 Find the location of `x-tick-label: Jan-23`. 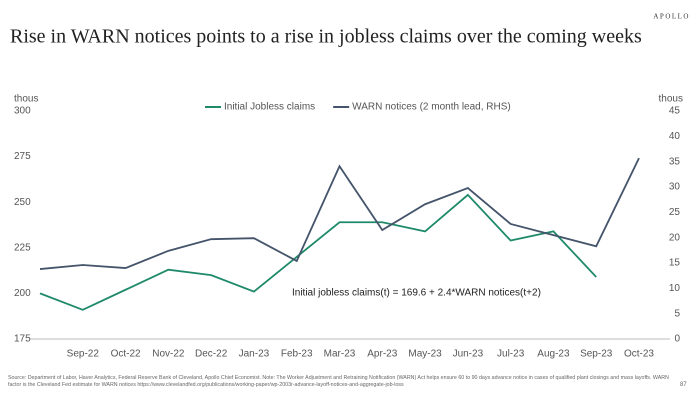

x-tick-label: Jan-23 is located at coordinates (254, 354).